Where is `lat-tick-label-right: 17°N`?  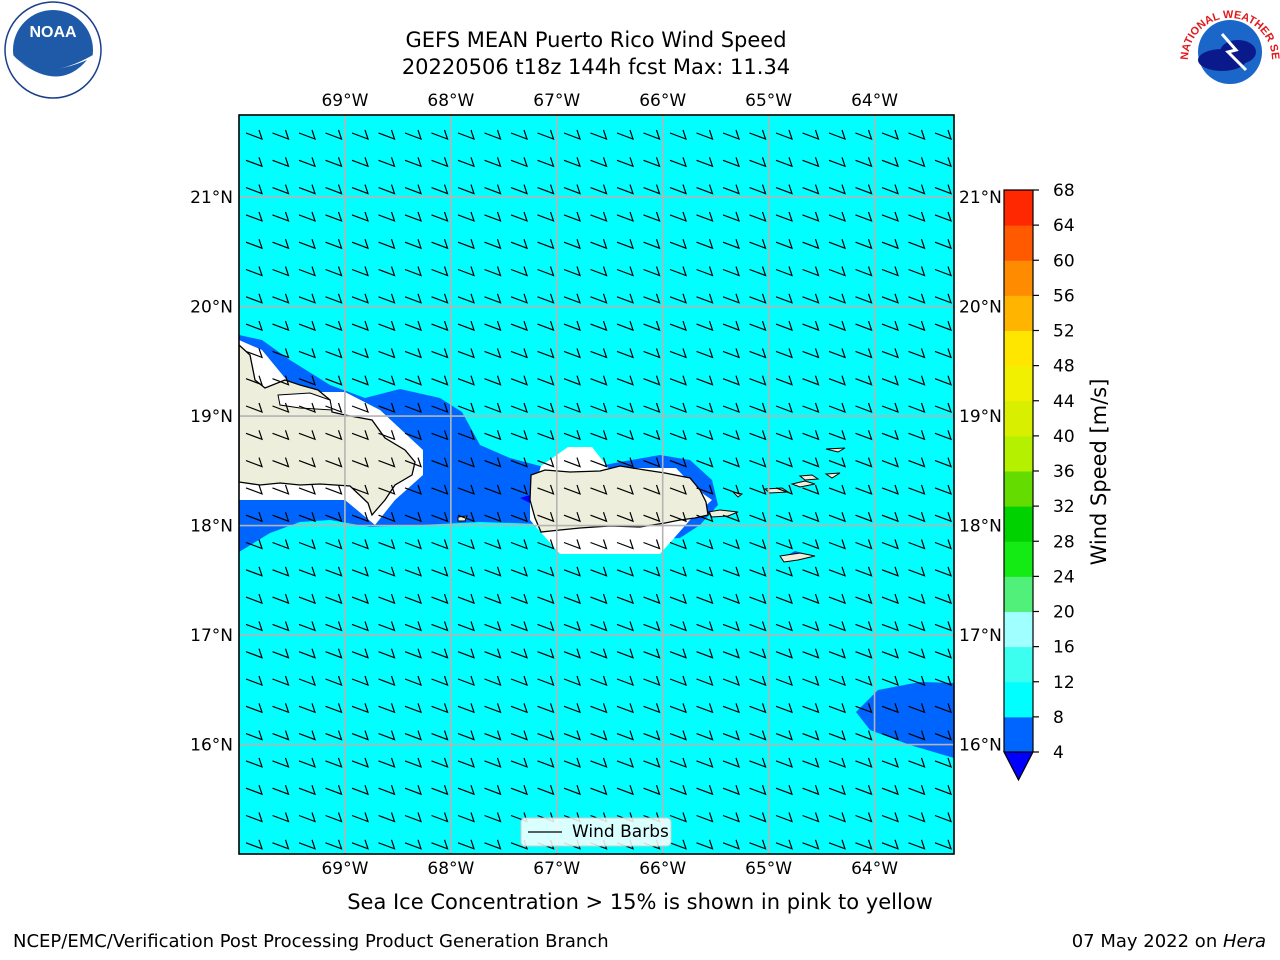 lat-tick-label-right: 17°N is located at coordinates (980, 636).